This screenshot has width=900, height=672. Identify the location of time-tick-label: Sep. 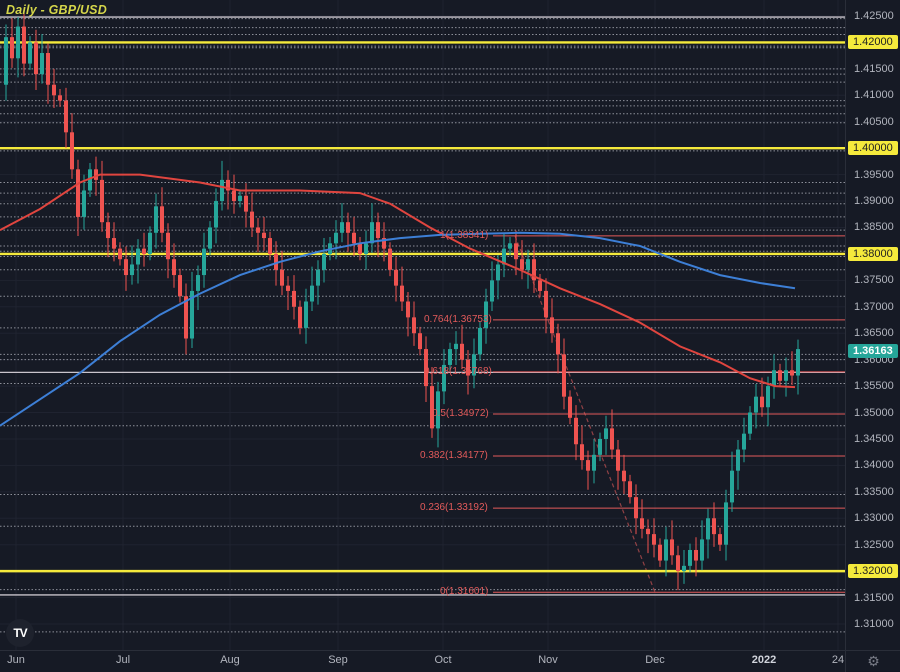
(338, 660).